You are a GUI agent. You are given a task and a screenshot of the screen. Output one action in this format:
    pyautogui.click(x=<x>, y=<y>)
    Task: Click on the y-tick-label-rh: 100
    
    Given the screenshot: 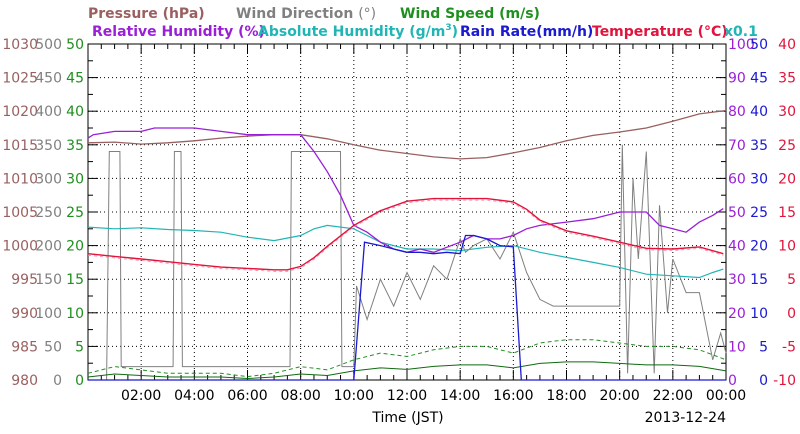 What is the action you would take?
    pyautogui.click(x=741, y=45)
    